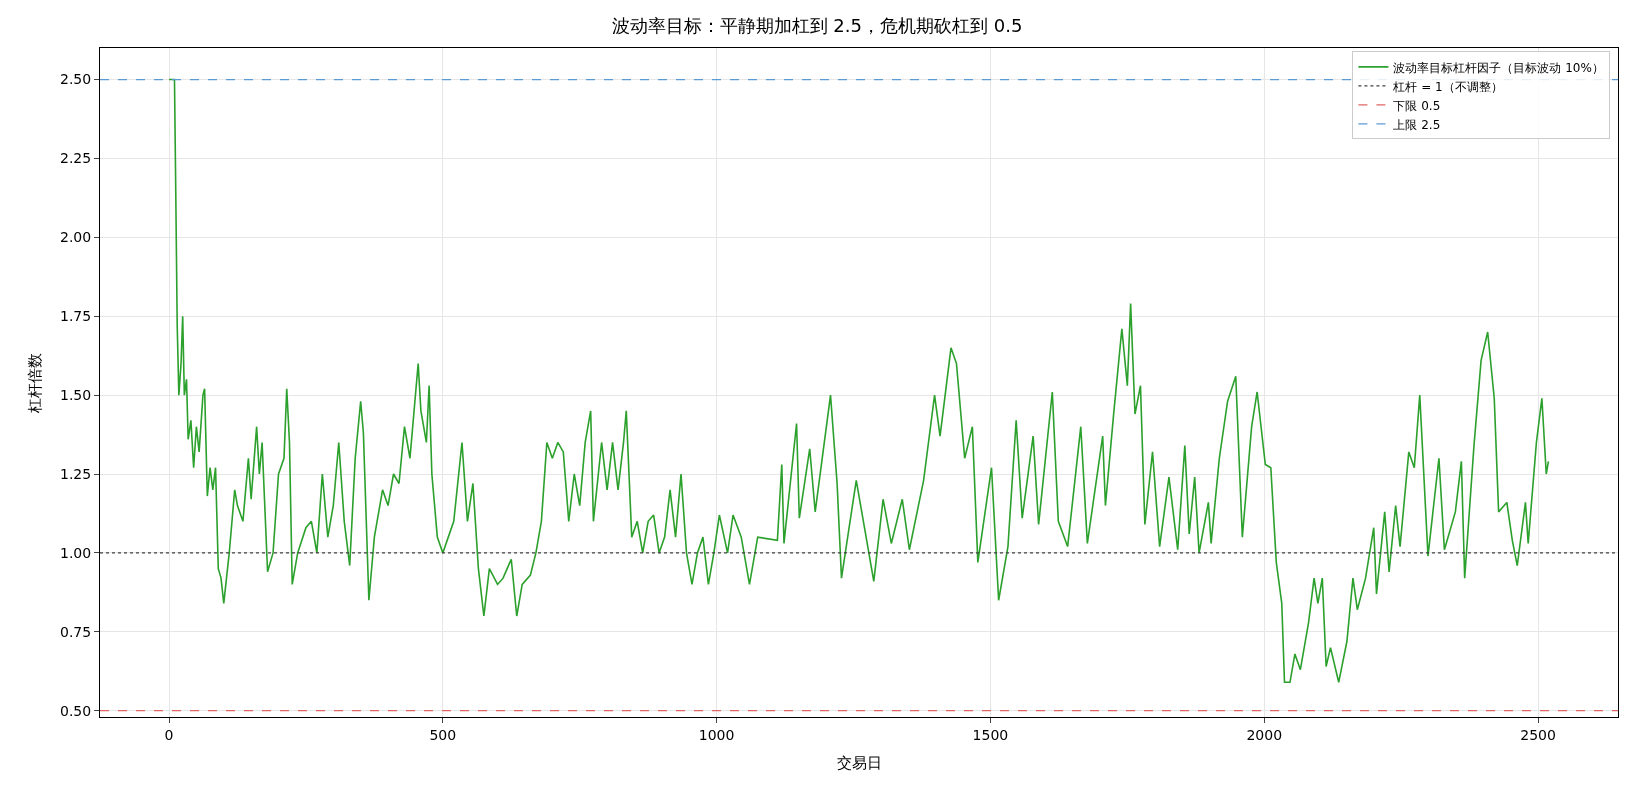  I want to click on y-tick-label: 1.75, so click(76, 316).